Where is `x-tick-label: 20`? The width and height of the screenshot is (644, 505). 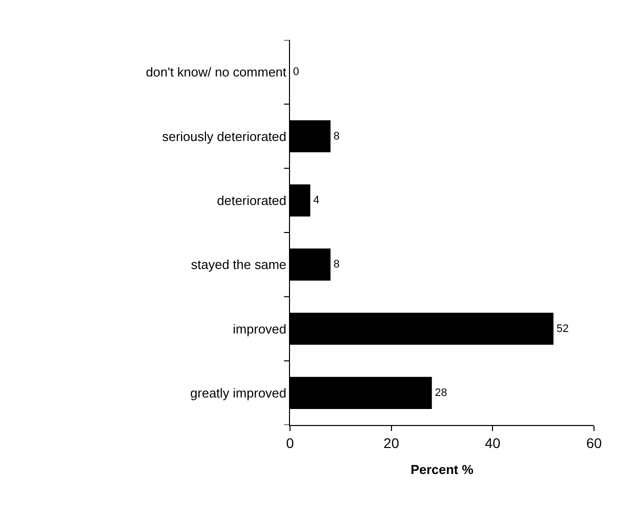 x-tick-label: 20 is located at coordinates (392, 442).